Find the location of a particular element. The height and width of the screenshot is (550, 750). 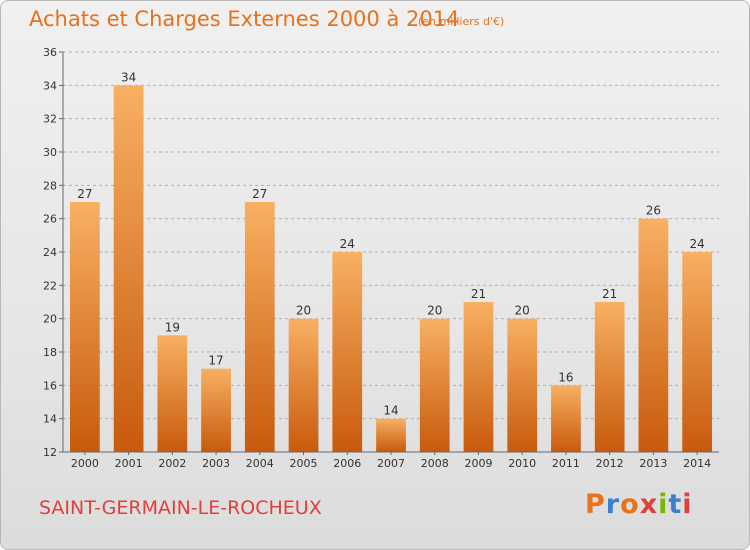

logo-letter: x is located at coordinates (649, 504).